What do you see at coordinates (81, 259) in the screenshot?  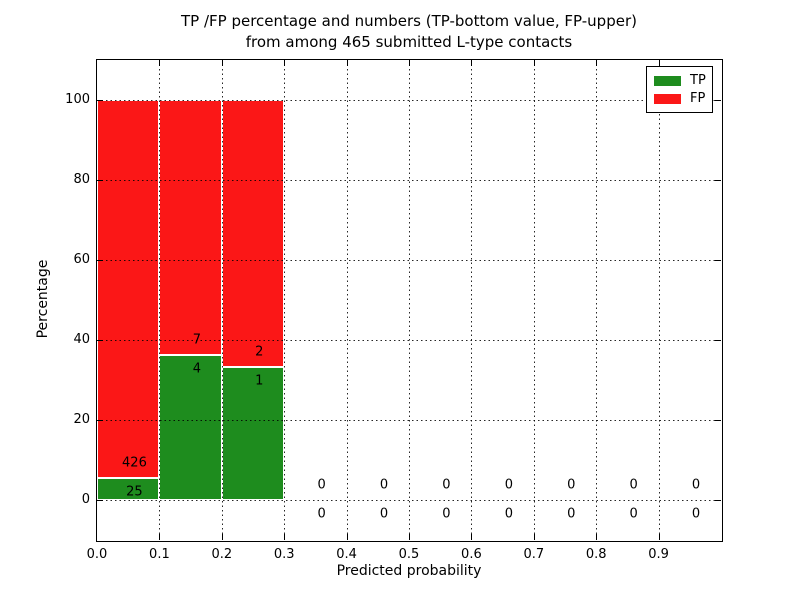 I see `y-tick-label: 60` at bounding box center [81, 259].